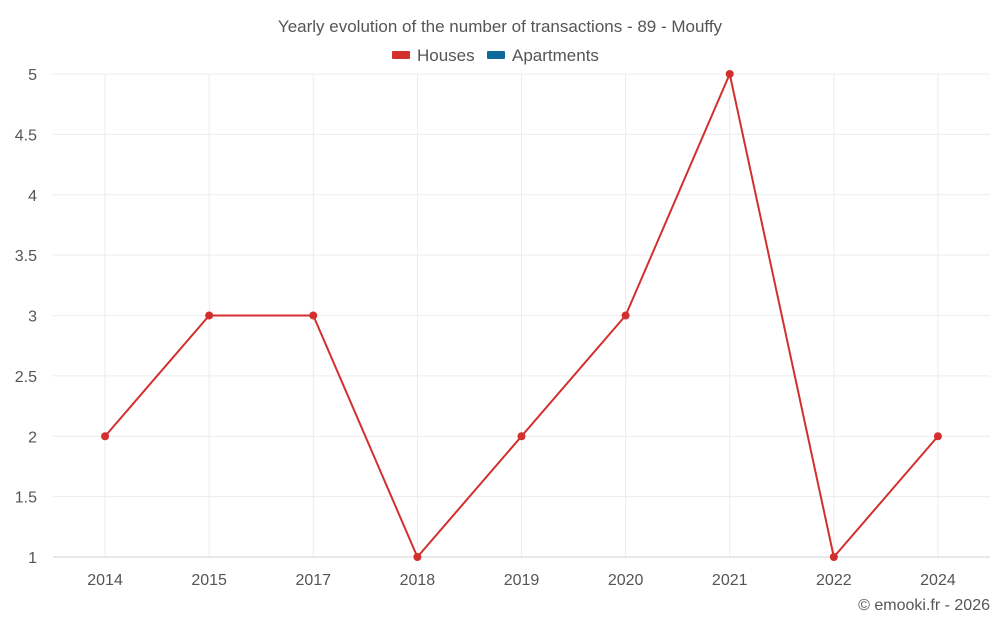 The width and height of the screenshot is (1000, 625). I want to click on data-point-houses-2014, so click(105, 436).